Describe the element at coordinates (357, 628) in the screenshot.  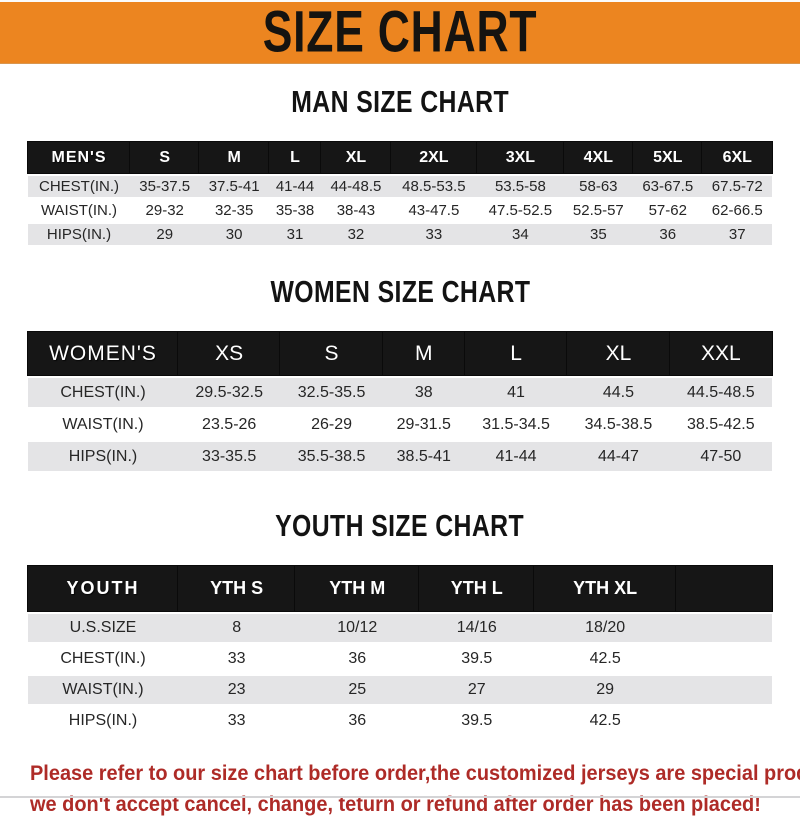
I see `youth-cell: 10/12` at that location.